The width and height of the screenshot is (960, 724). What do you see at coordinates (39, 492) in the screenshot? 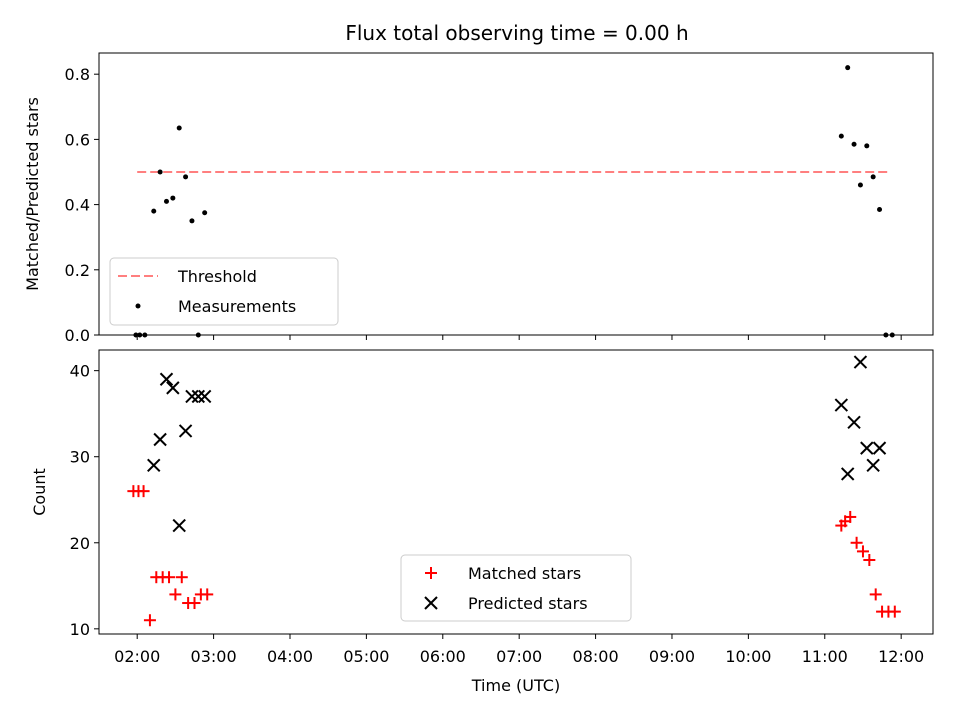
I see `bottom-y-axis-label: Count` at bounding box center [39, 492].